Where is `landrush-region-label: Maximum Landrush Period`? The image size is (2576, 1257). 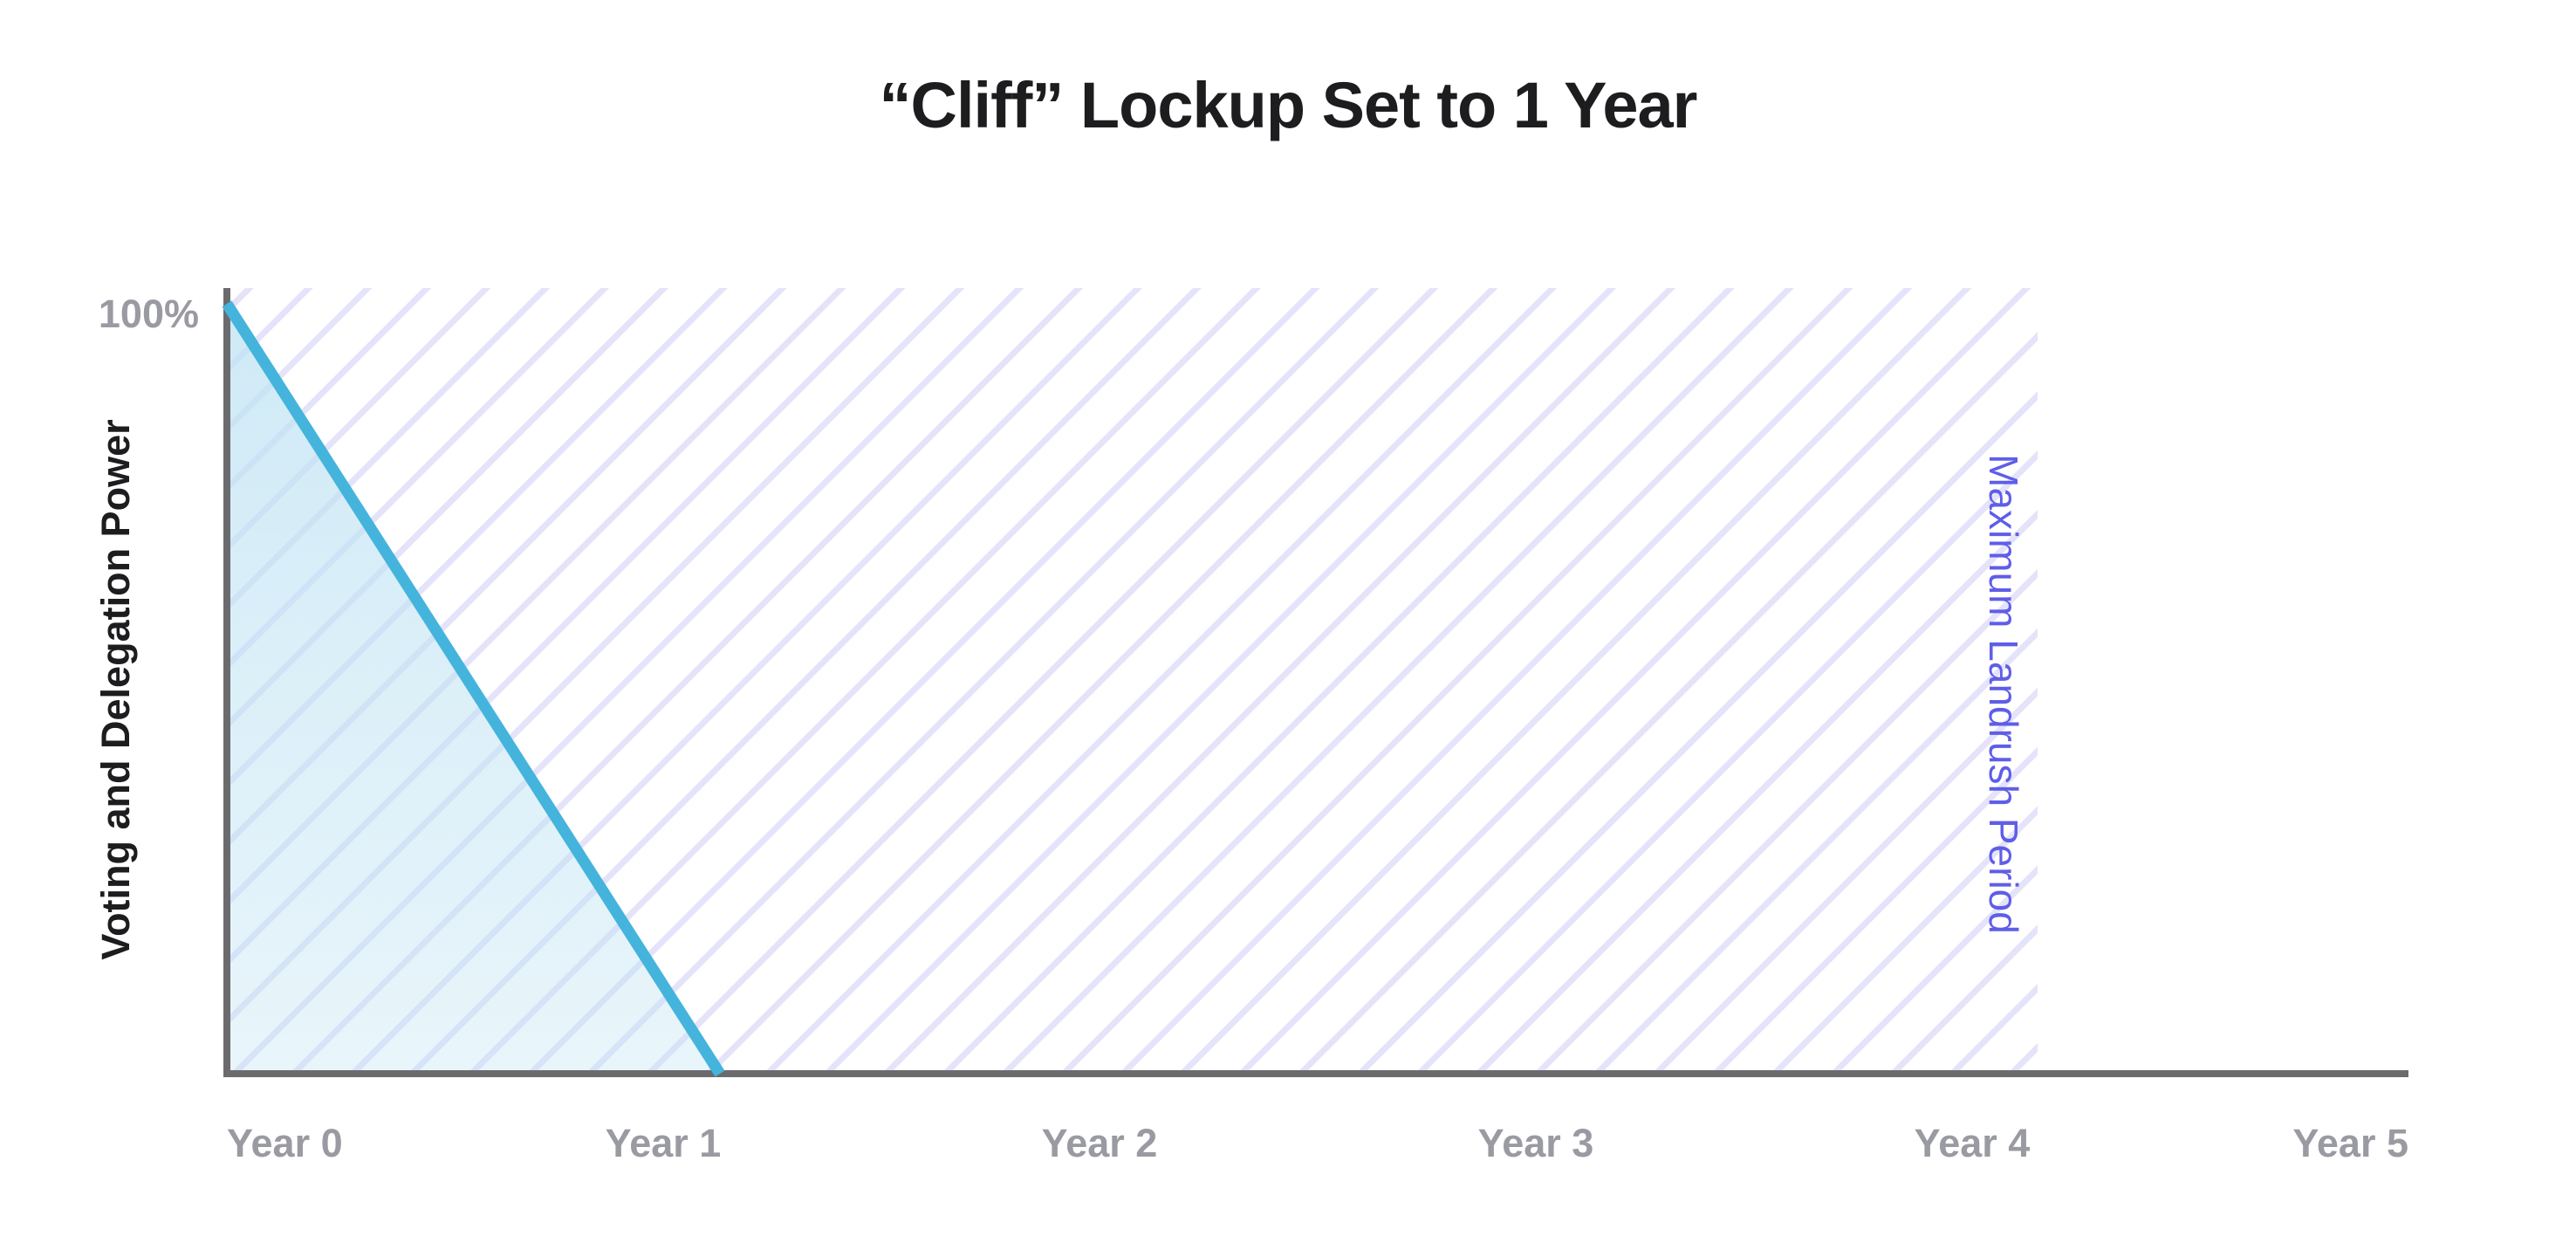 landrush-region-label: Maximum Landrush Period is located at coordinates (2003, 694).